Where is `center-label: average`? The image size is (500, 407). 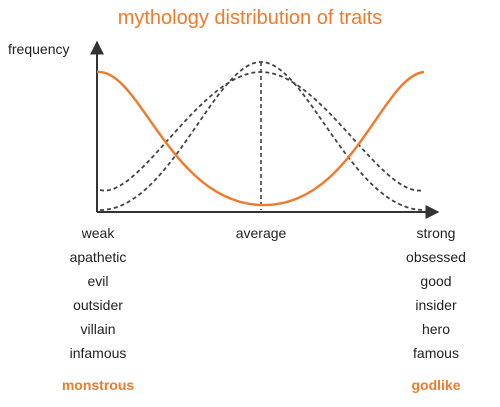 center-label: average is located at coordinates (261, 233).